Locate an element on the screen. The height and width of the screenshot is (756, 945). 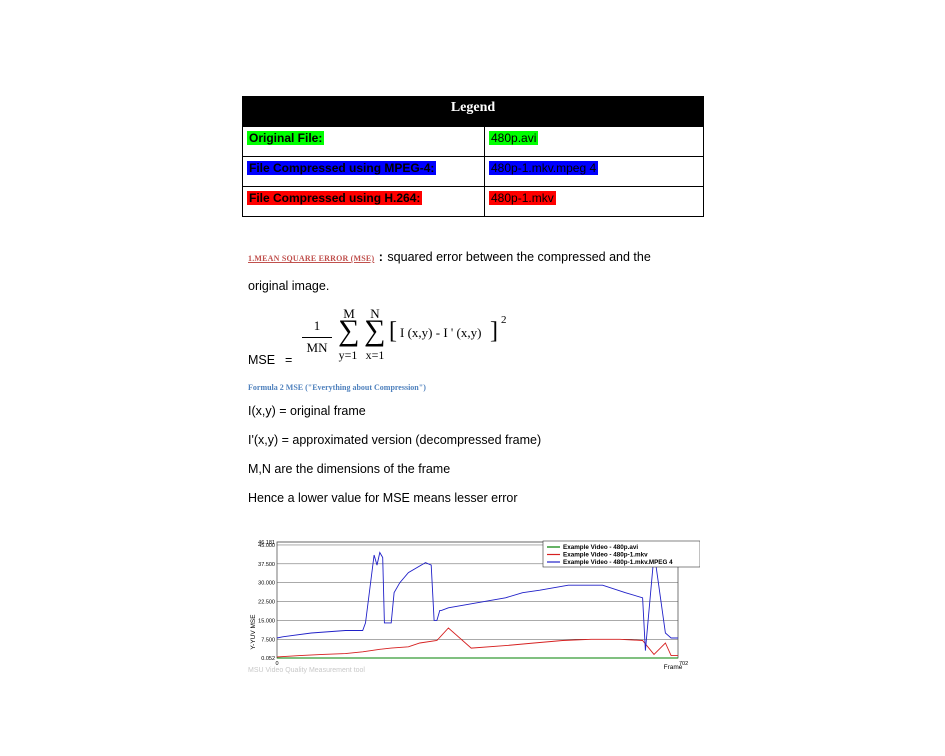
y-tick-label: 15.000 is located at coordinates (266, 621).